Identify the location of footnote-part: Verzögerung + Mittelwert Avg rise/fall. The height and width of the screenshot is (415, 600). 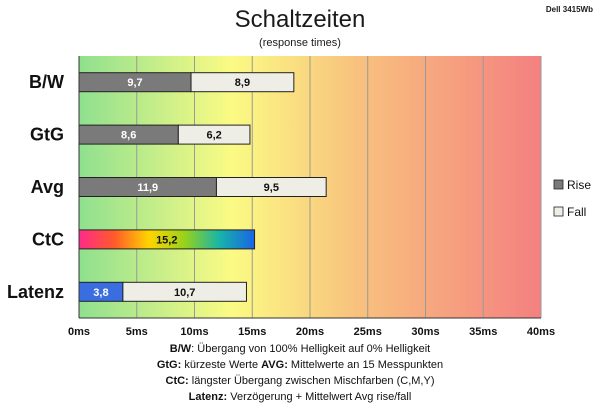
(319, 397).